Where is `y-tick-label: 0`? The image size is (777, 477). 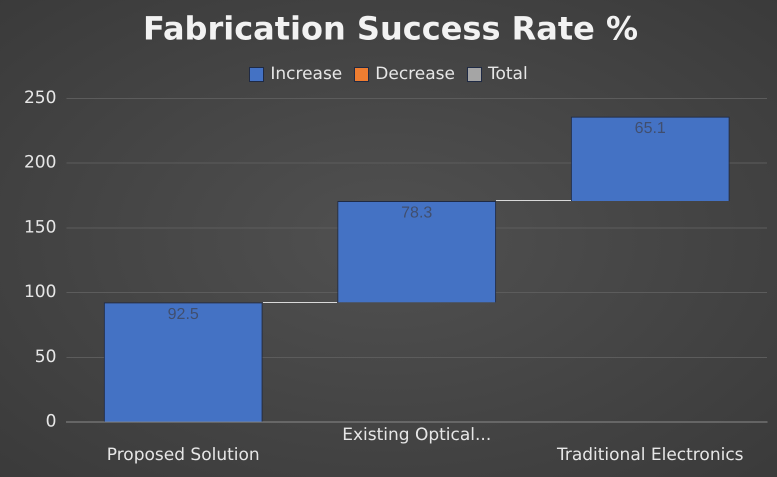
y-tick-label: 0 is located at coordinates (51, 422).